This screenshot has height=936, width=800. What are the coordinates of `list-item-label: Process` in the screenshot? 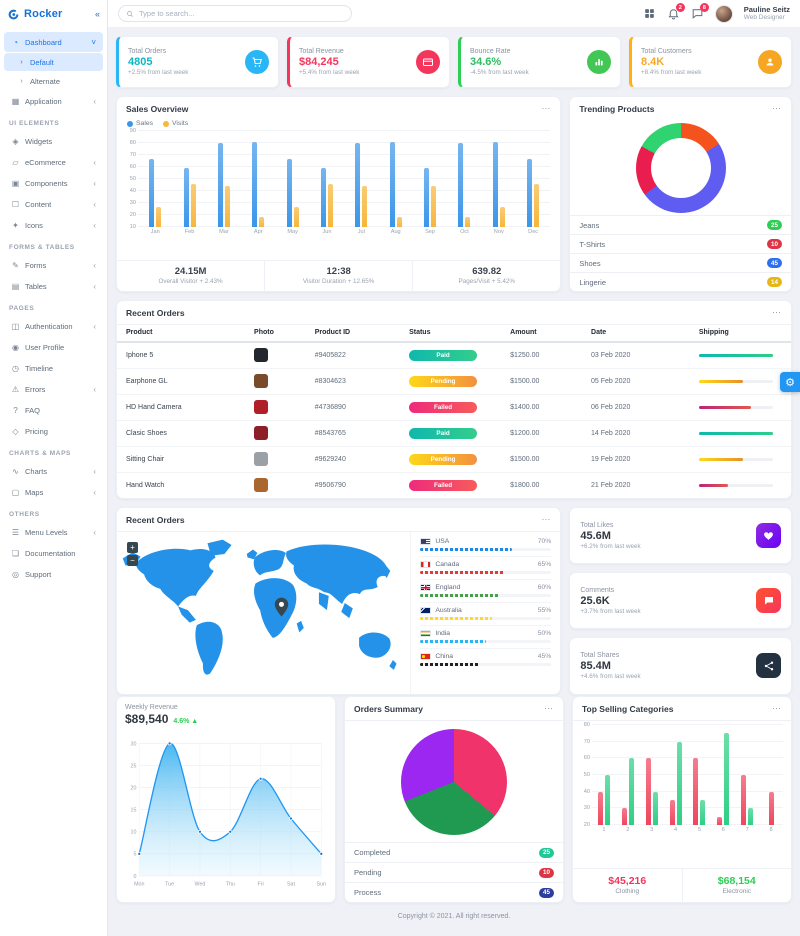 It's located at (368, 892).